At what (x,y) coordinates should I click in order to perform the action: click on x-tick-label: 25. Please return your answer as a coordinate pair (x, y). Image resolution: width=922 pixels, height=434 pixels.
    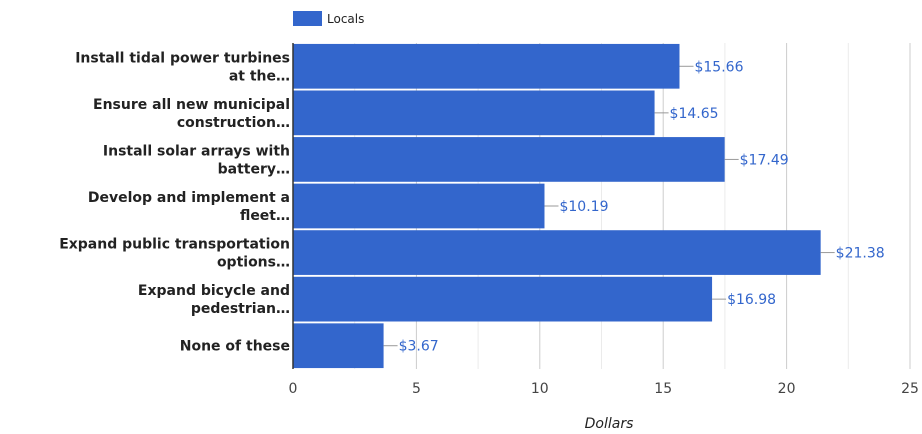
    Looking at the image, I should click on (910, 389).